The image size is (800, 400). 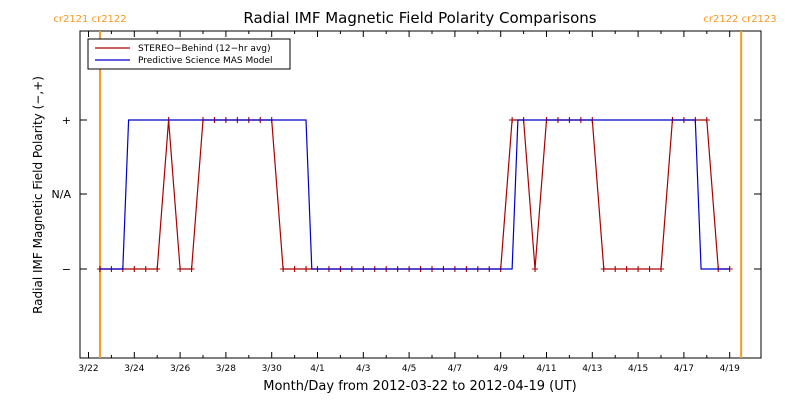 What do you see at coordinates (684, 369) in the screenshot?
I see `x-tick-label: 4/17` at bounding box center [684, 369].